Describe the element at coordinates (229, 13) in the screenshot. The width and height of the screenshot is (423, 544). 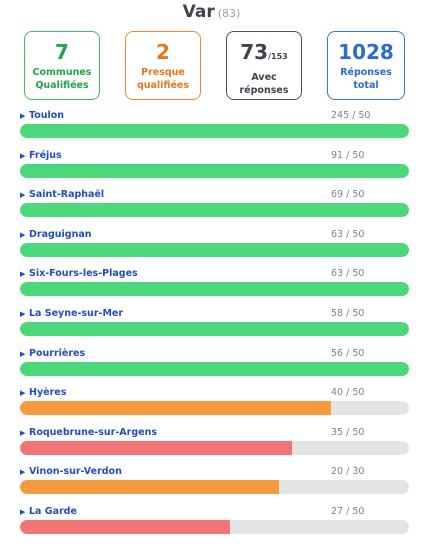
I see `department-code: (83)` at that location.